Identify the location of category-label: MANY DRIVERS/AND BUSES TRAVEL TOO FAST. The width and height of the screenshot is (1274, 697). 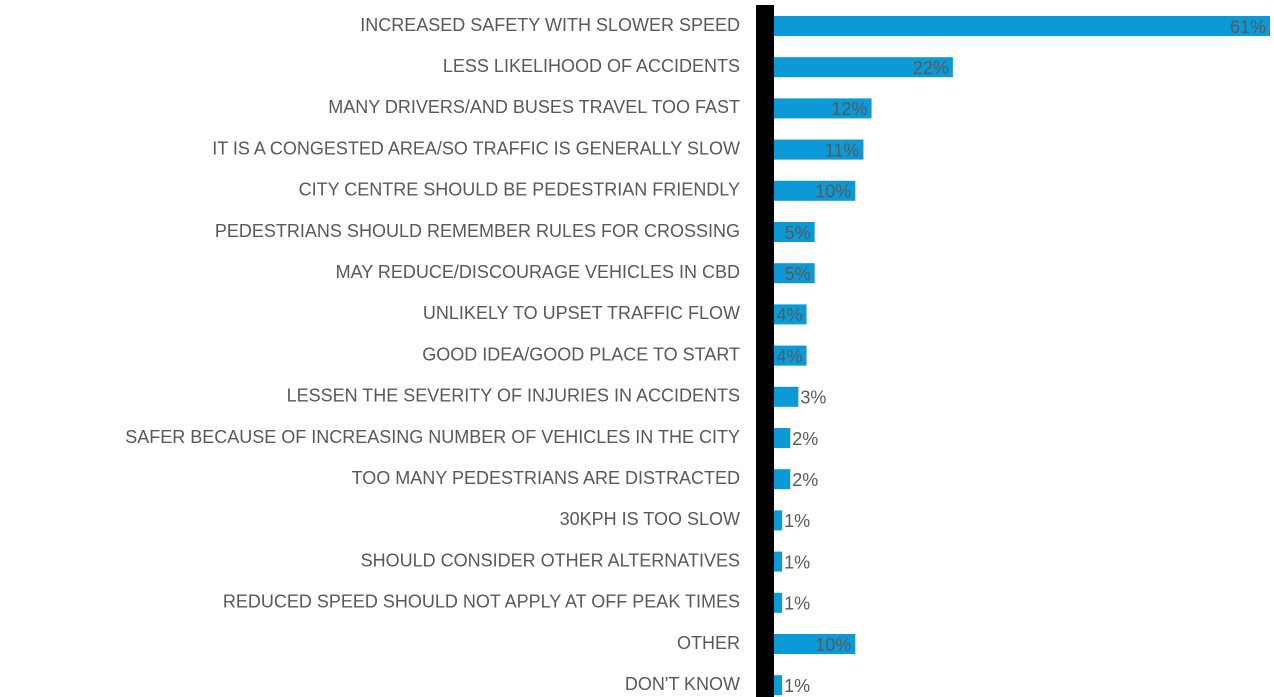
(534, 107).